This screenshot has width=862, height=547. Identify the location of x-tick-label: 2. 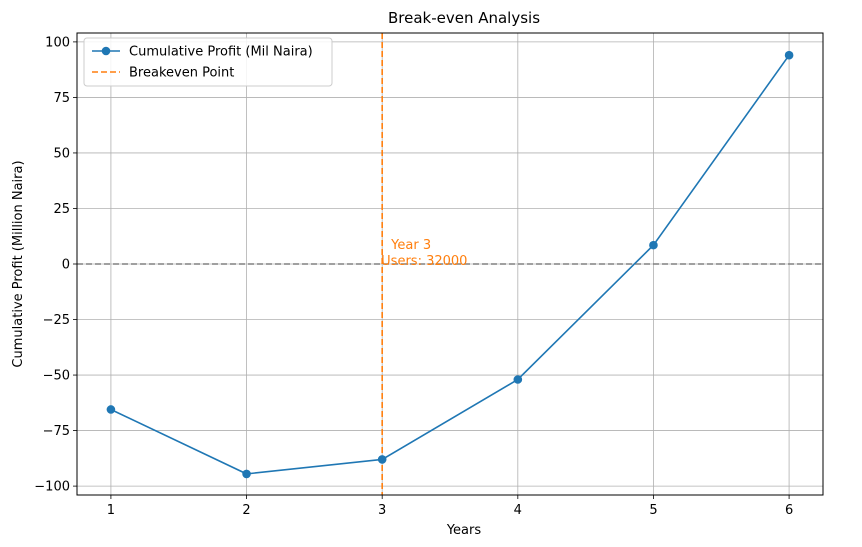
(246, 510).